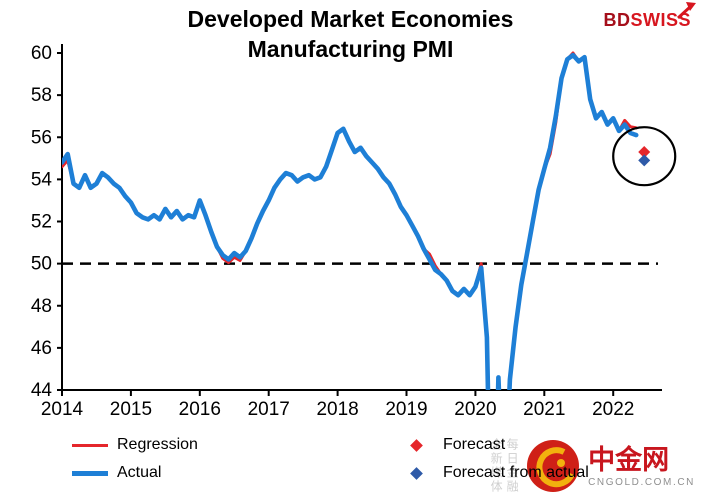 This screenshot has height=500, width=701. What do you see at coordinates (41, 137) in the screenshot?
I see `svg-text: 56` at bounding box center [41, 137].